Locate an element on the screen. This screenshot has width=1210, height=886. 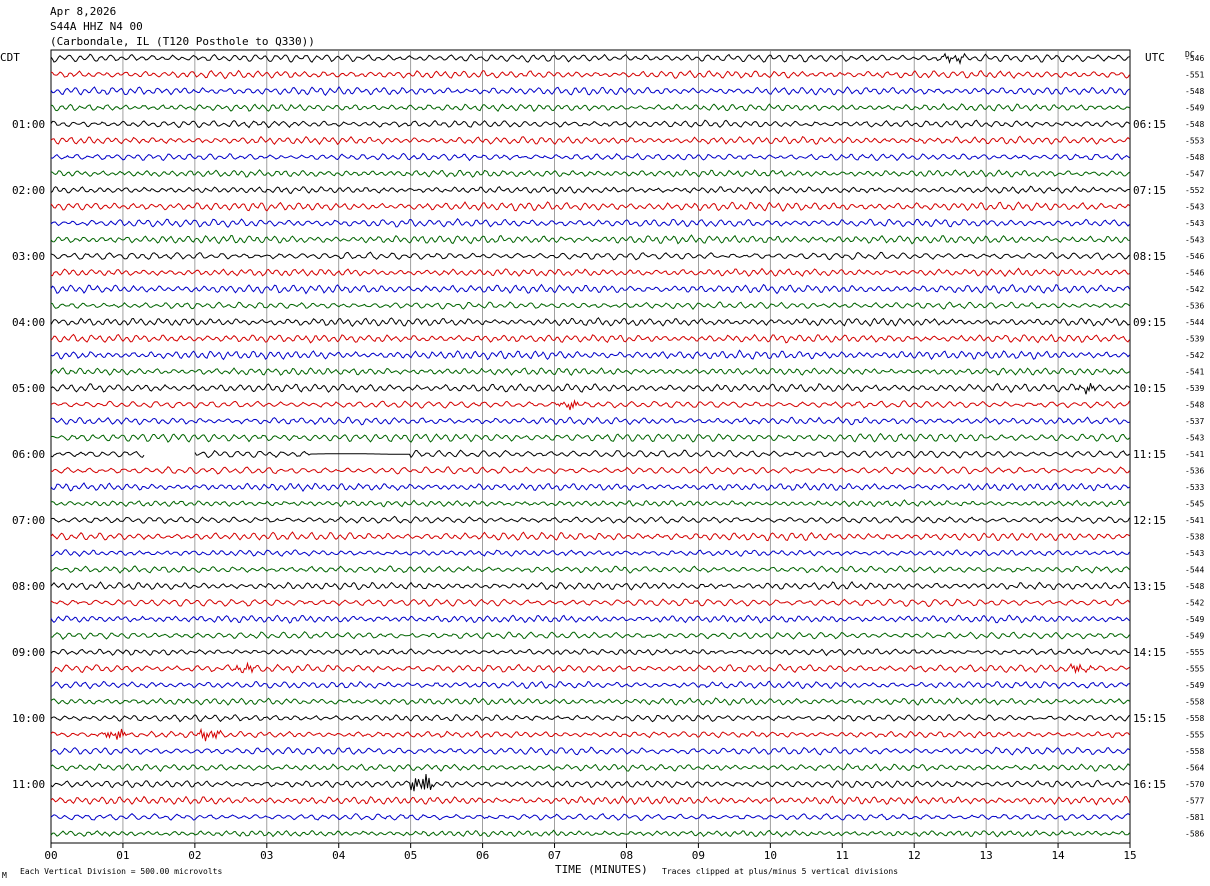
x-tick-label: 08 is located at coordinates (626, 855).